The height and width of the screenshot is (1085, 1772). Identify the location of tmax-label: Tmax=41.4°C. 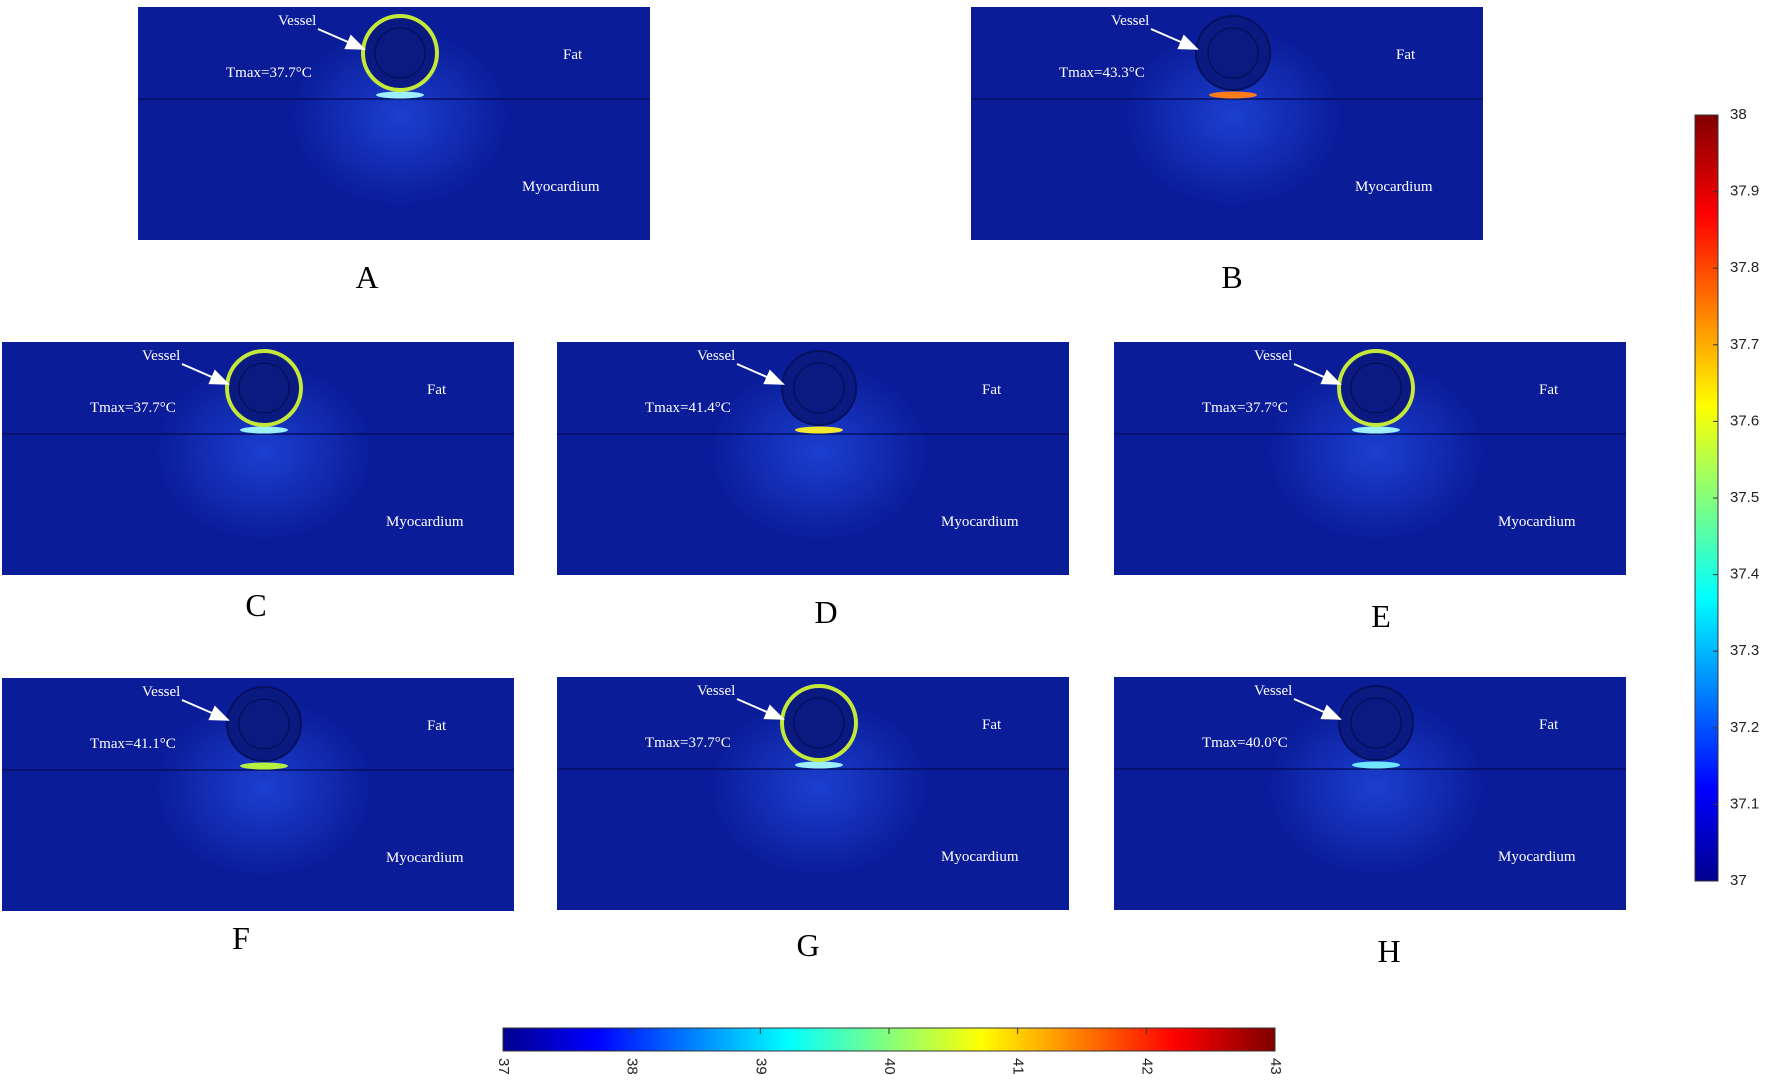
(688, 408).